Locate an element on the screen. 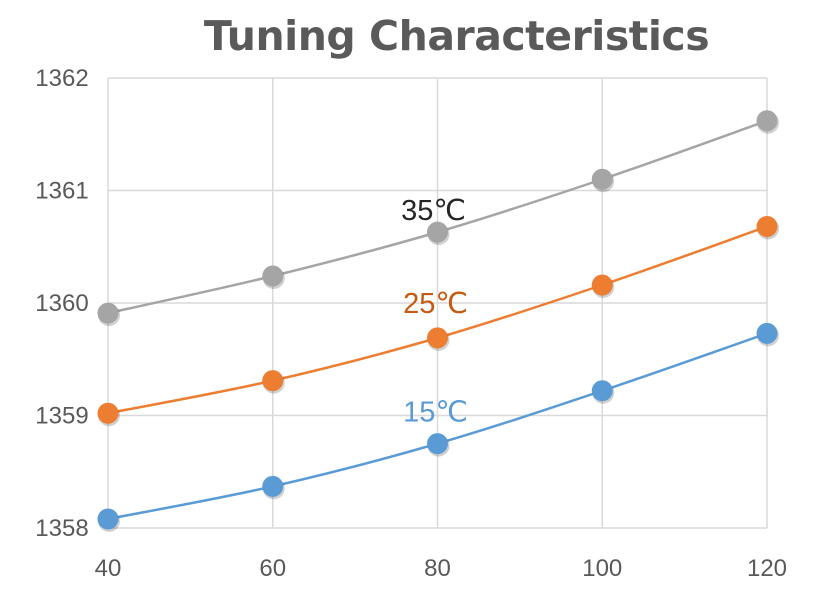  x-tick-label: 40 is located at coordinates (108, 568).